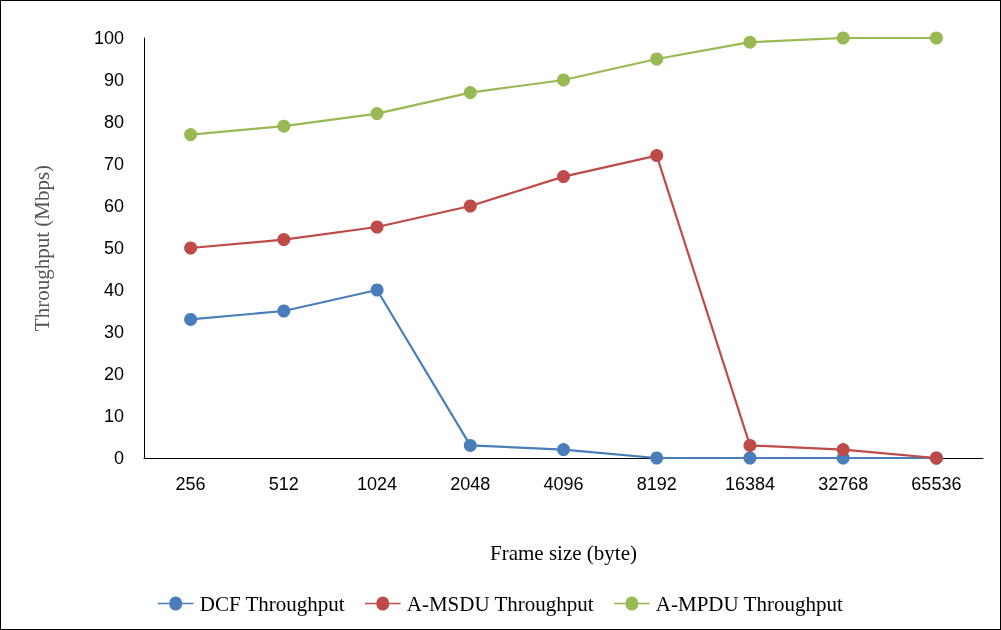 The height and width of the screenshot is (630, 1001). What do you see at coordinates (283, 484) in the screenshot?
I see `x-tick-label: 512` at bounding box center [283, 484].